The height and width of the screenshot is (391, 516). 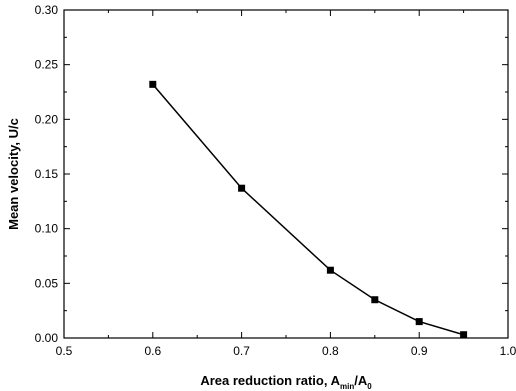 I want to click on x-tick-label: 0.5, so click(x=64, y=351).